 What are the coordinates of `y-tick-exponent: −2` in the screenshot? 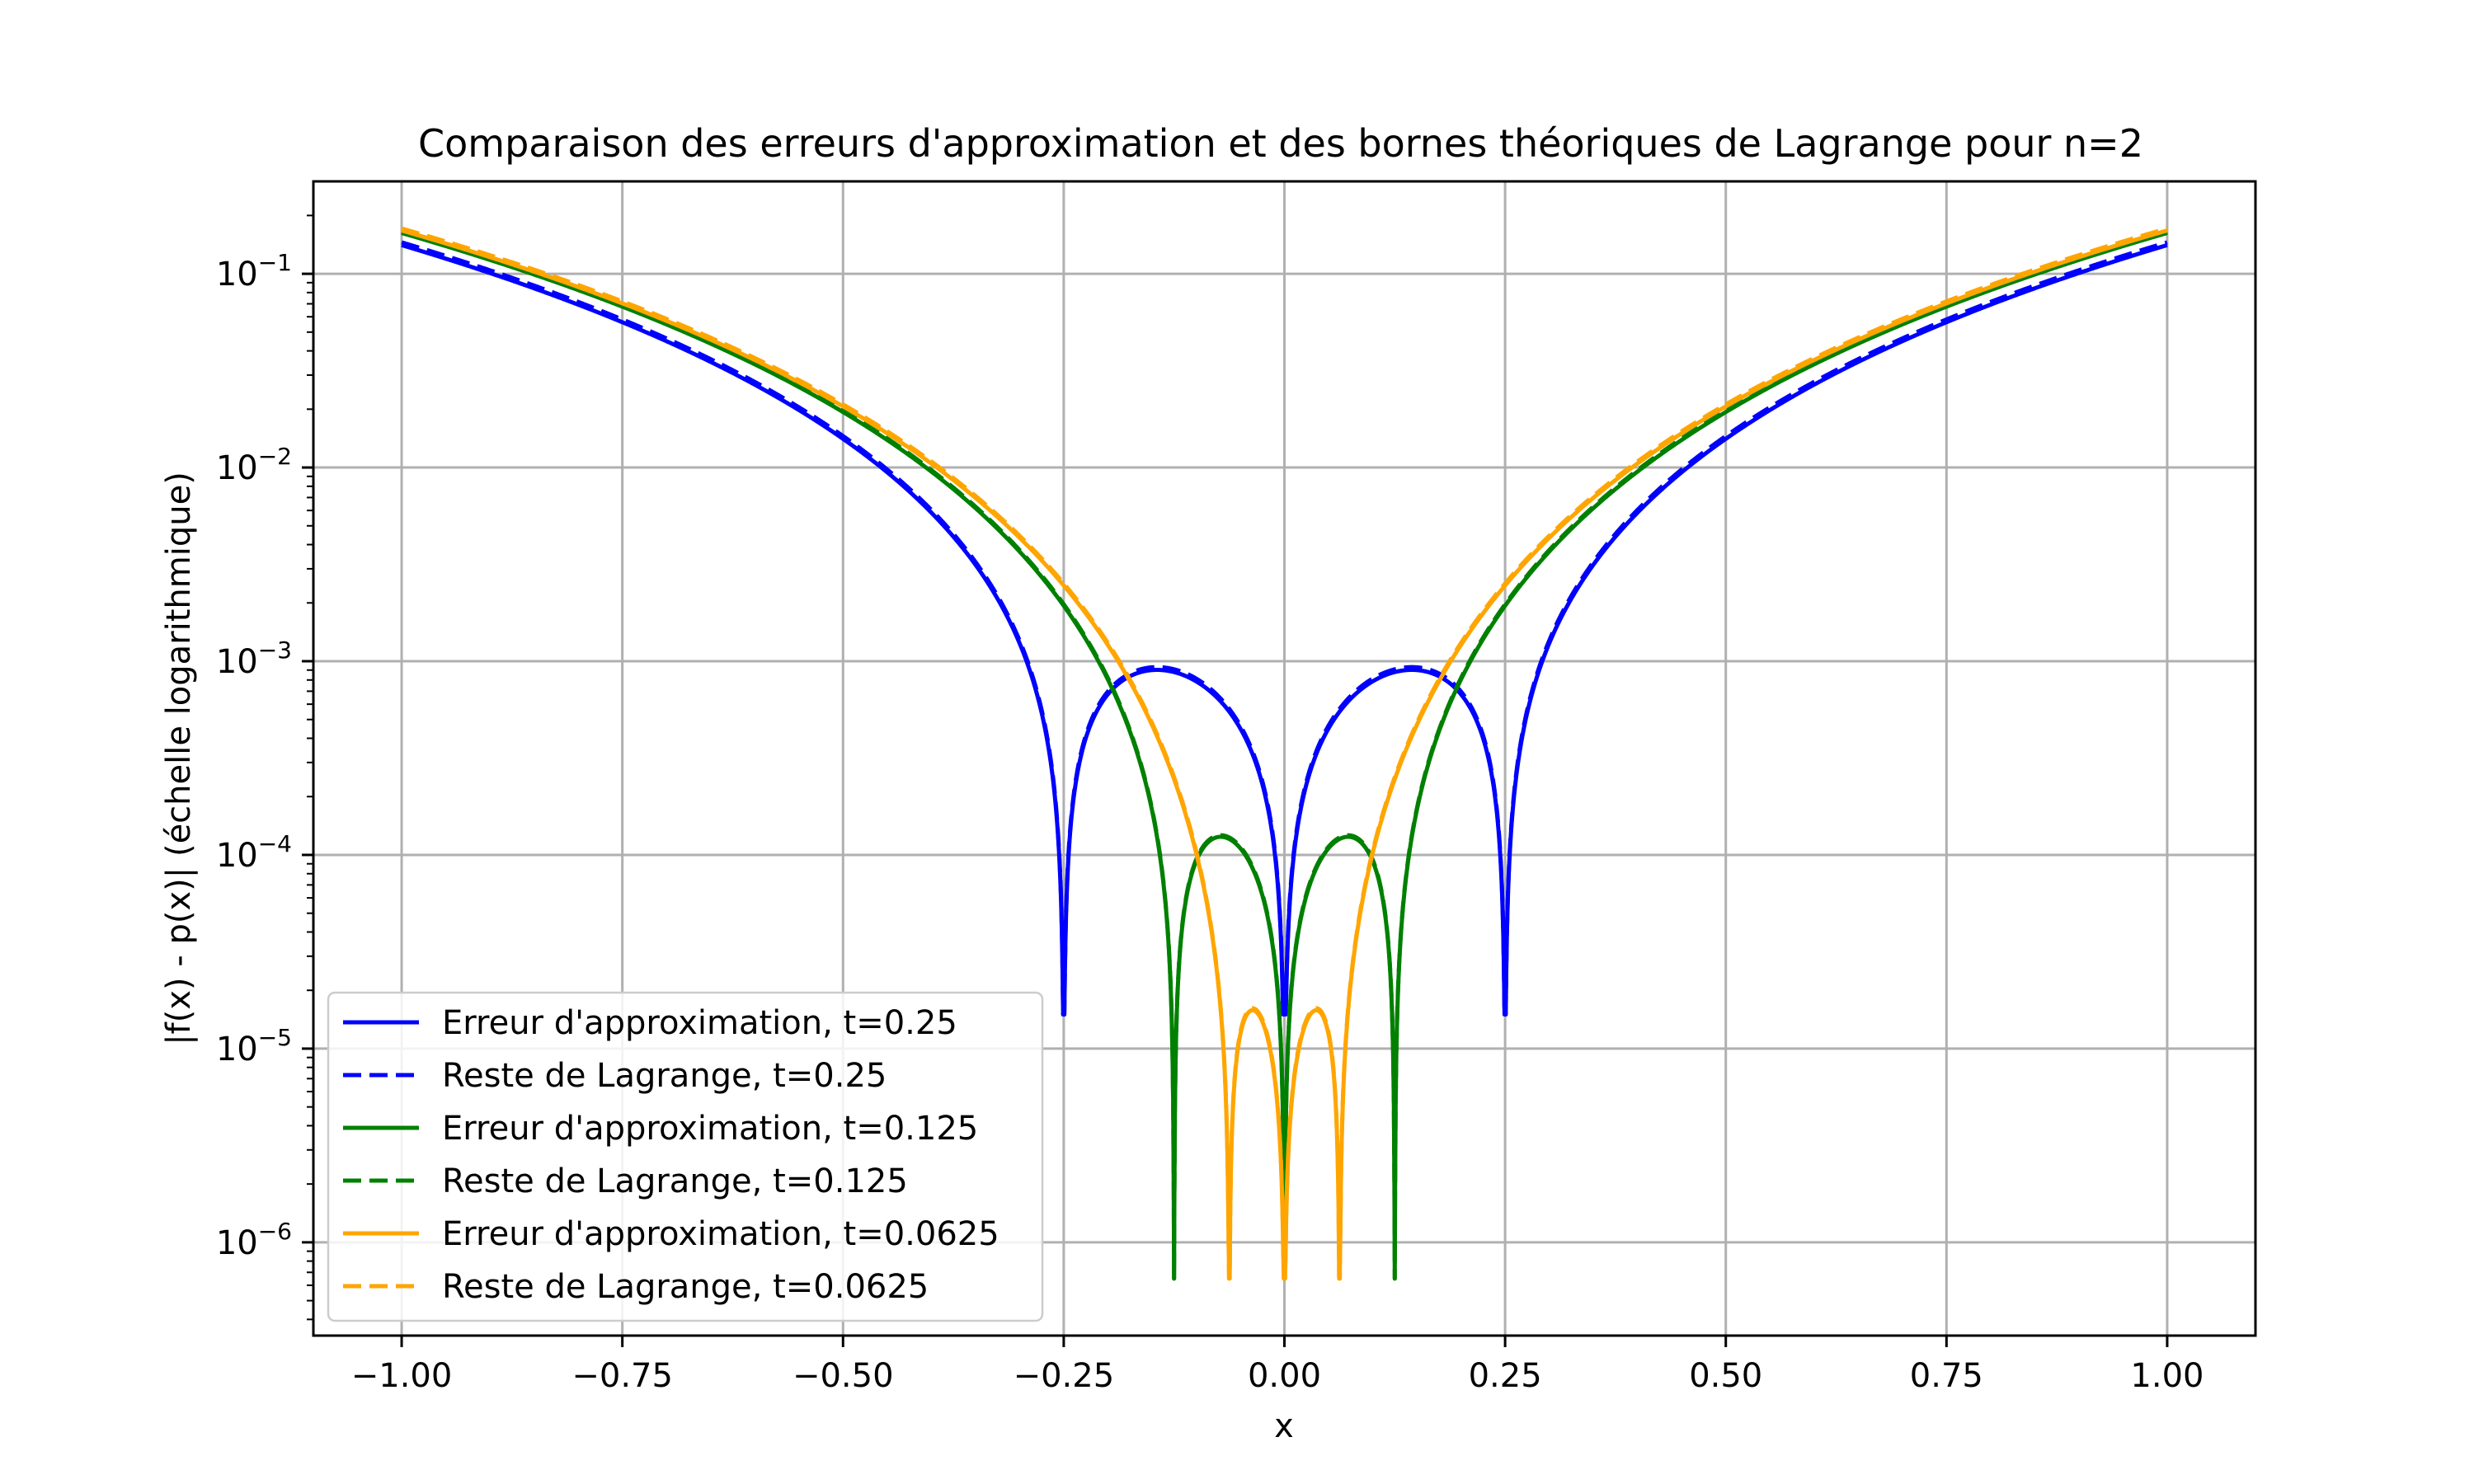 It's located at (275, 456).